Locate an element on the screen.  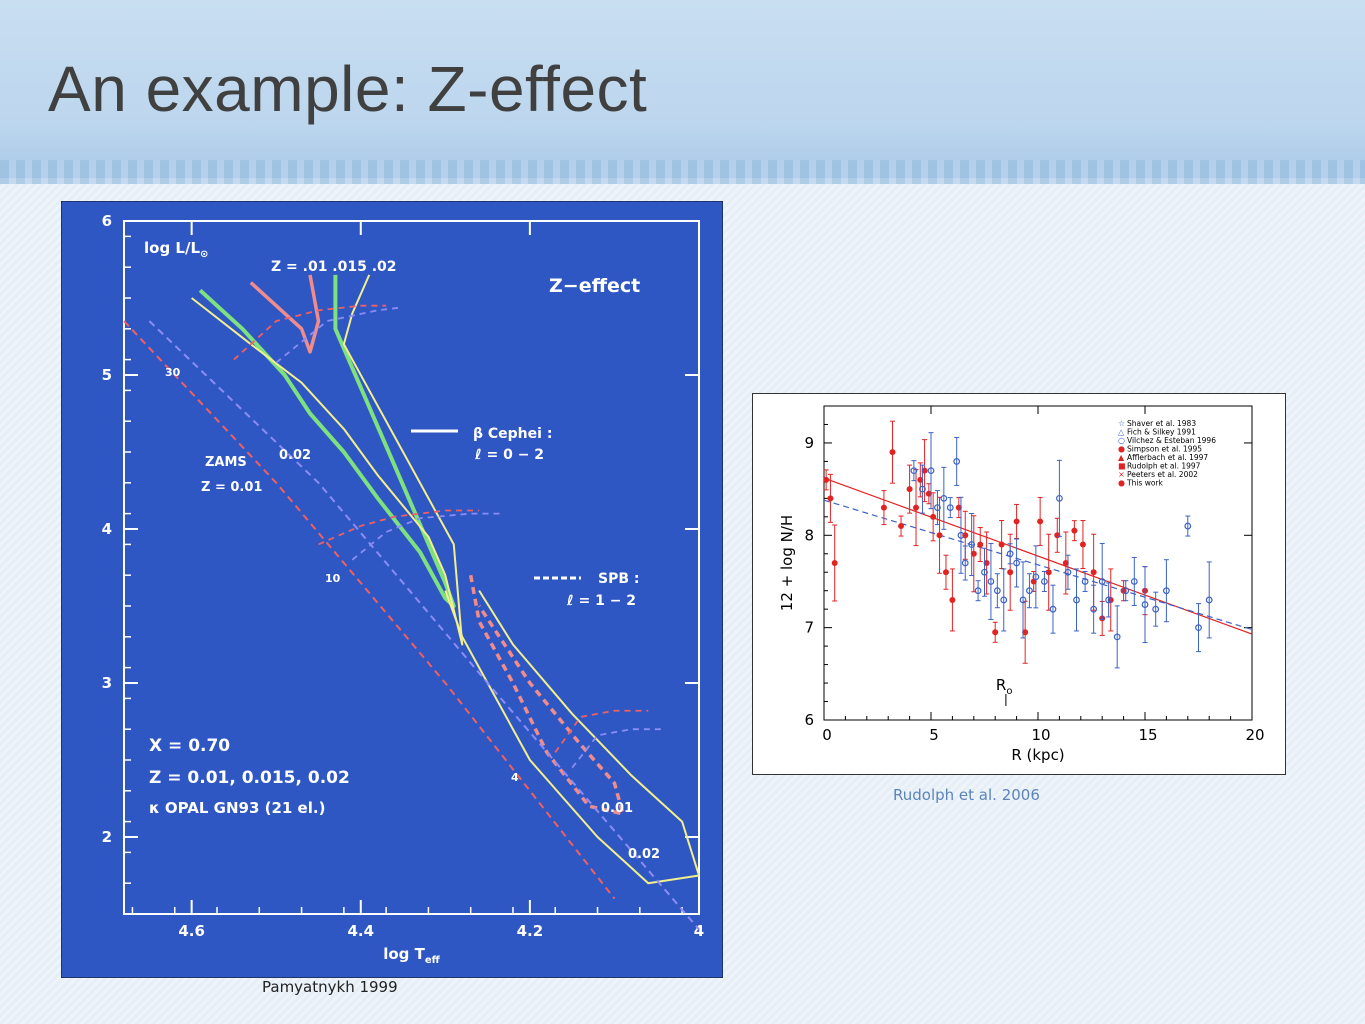
x-tick-label: 4 is located at coordinates (699, 931).